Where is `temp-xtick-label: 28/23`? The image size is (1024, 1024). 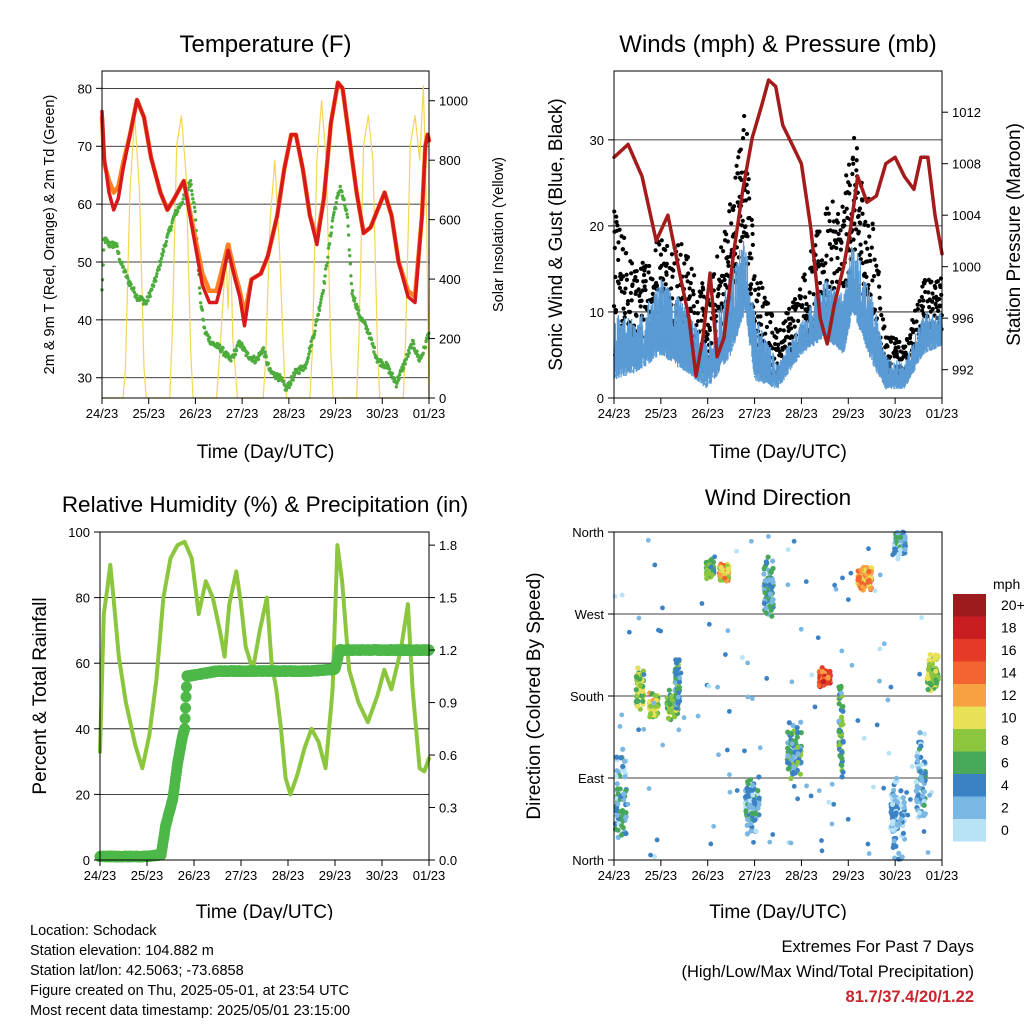
temp-xtick-label: 28/23 is located at coordinates (289, 413).